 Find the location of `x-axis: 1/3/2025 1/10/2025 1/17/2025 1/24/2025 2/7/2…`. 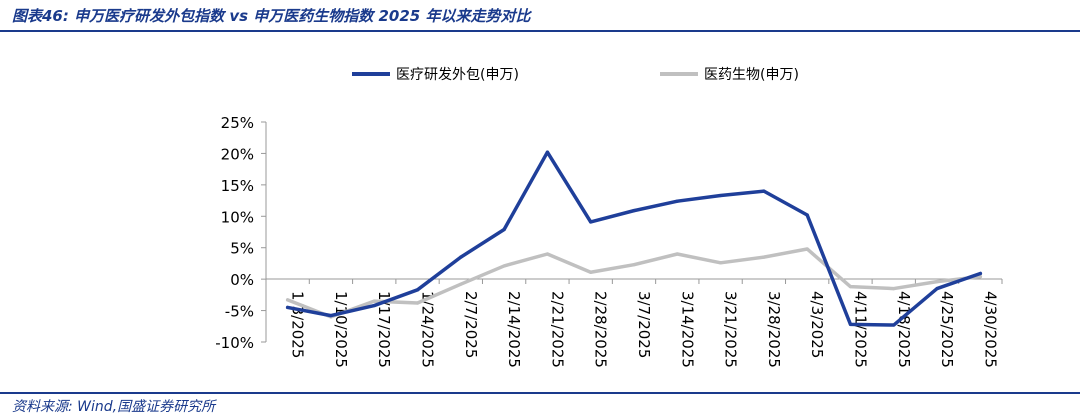

x-axis: 1/3/2025 1/10/2025 1/17/2025 1/24/2025 2/7/2… is located at coordinates (634, 323).